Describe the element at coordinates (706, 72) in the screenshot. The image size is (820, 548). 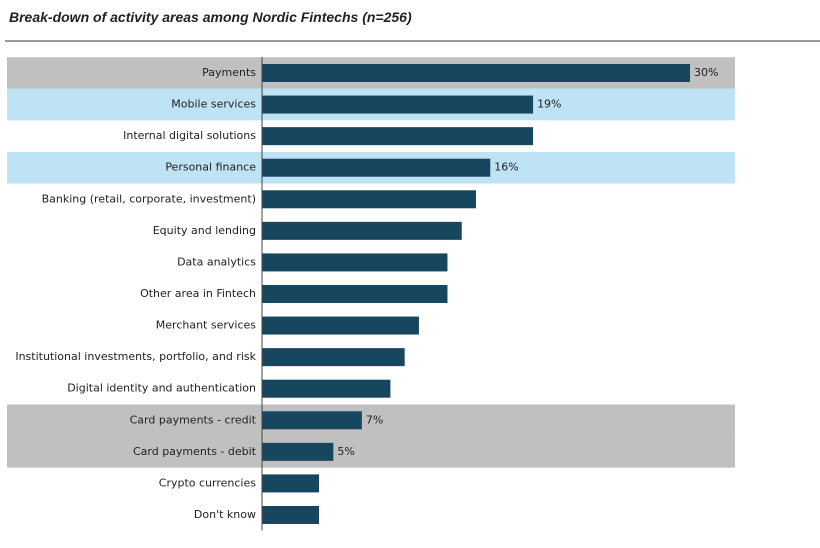
I see `value-label: 30%` at that location.